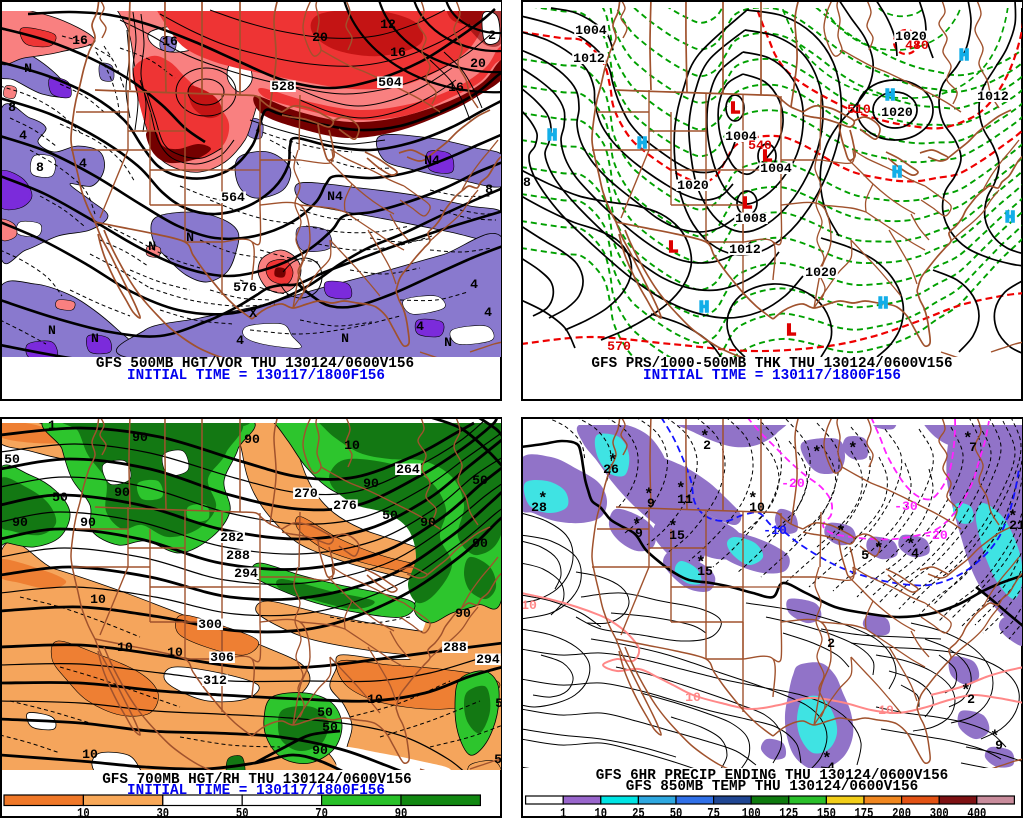 The height and width of the screenshot is (819, 1024). What do you see at coordinates (939, 813) in the screenshot?
I see `svg-text: 300` at bounding box center [939, 813].